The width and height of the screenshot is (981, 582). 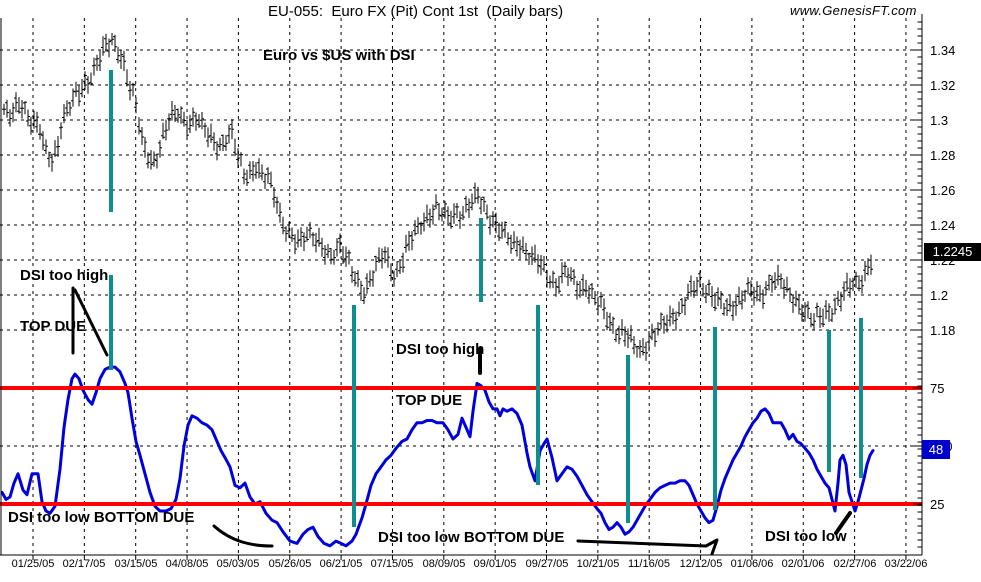 I want to click on annotation-dsi-too-low-1: DSI too low BOTTOM DUE, so click(x=101, y=517).